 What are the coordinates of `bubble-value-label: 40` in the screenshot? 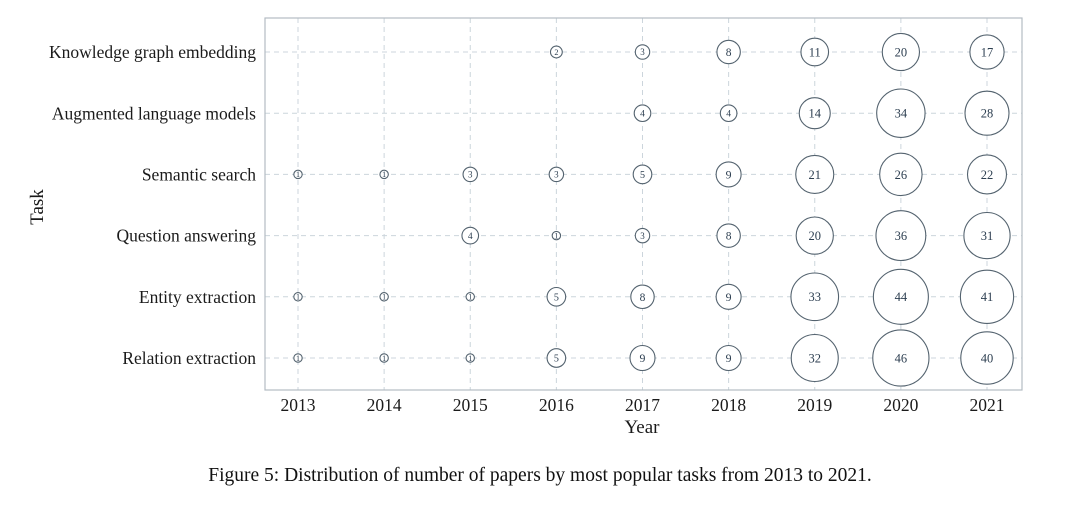 It's located at (987, 358).